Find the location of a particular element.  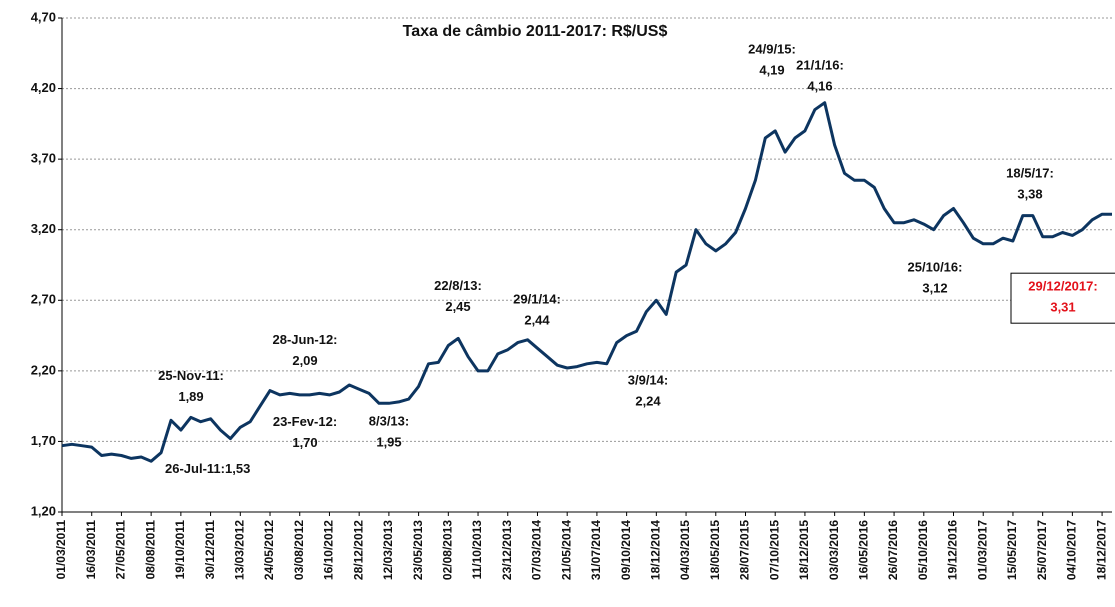

x-tick-label: 18/12/2014 is located at coordinates (656, 550).